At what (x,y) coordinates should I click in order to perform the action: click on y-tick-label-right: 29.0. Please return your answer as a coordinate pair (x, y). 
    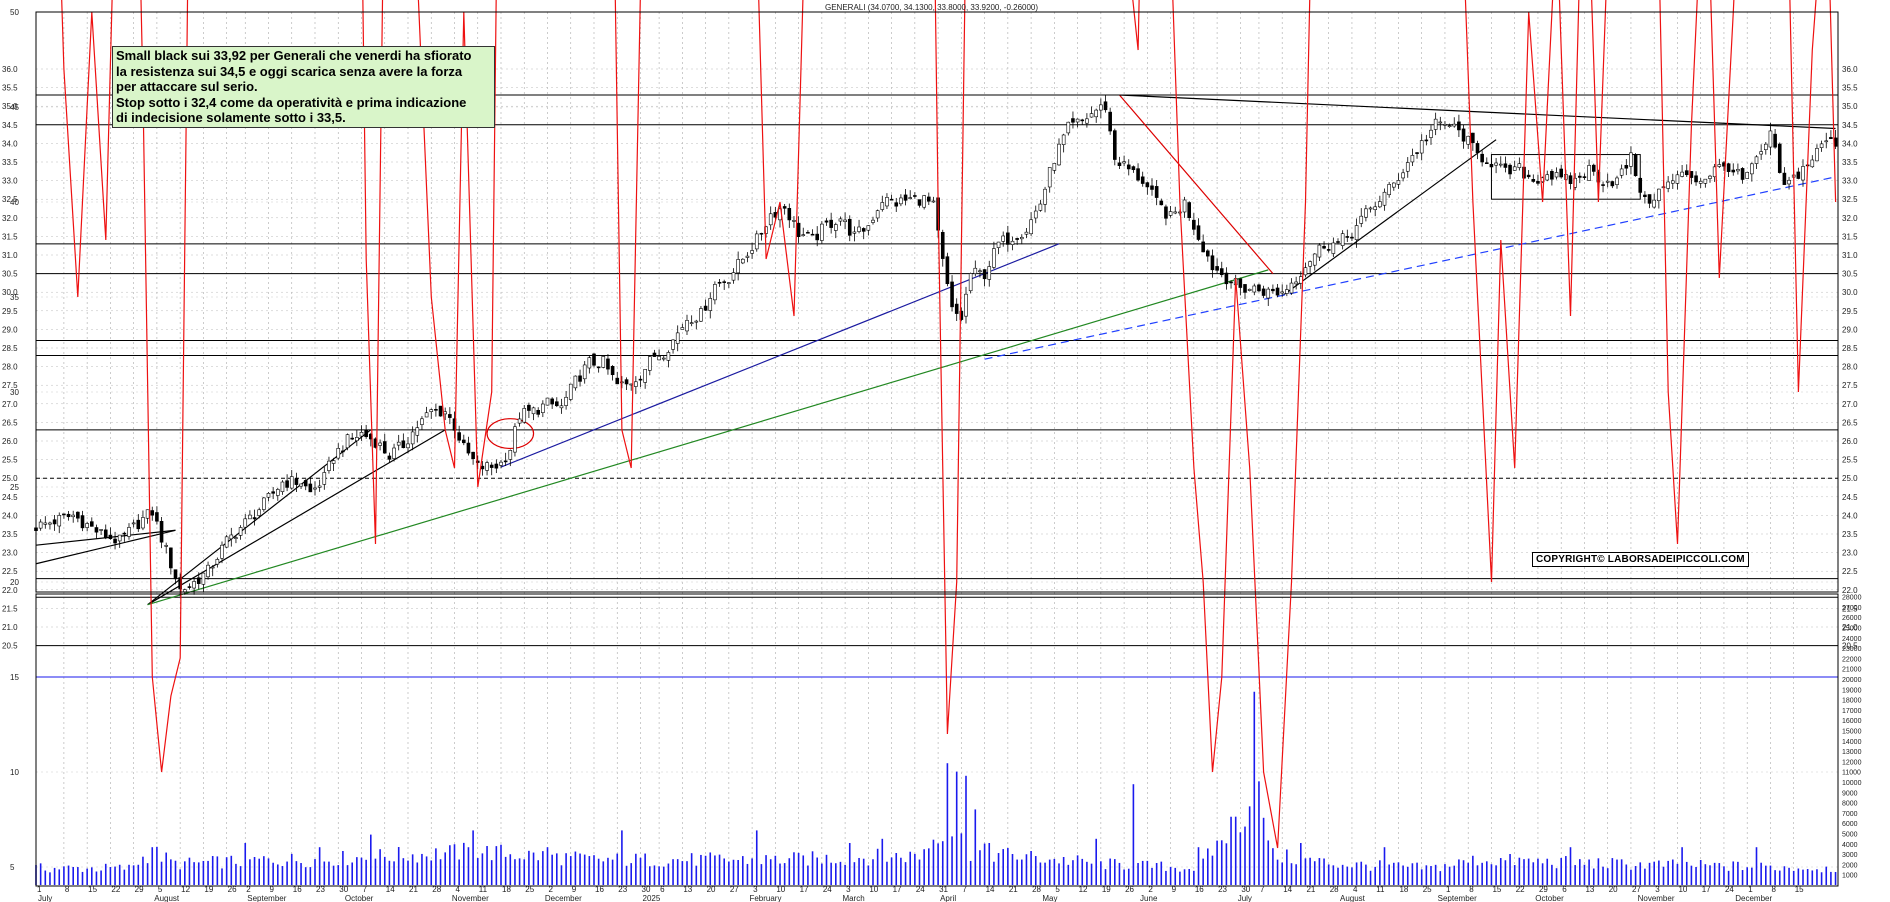
    Looking at the image, I should click on (1850, 329).